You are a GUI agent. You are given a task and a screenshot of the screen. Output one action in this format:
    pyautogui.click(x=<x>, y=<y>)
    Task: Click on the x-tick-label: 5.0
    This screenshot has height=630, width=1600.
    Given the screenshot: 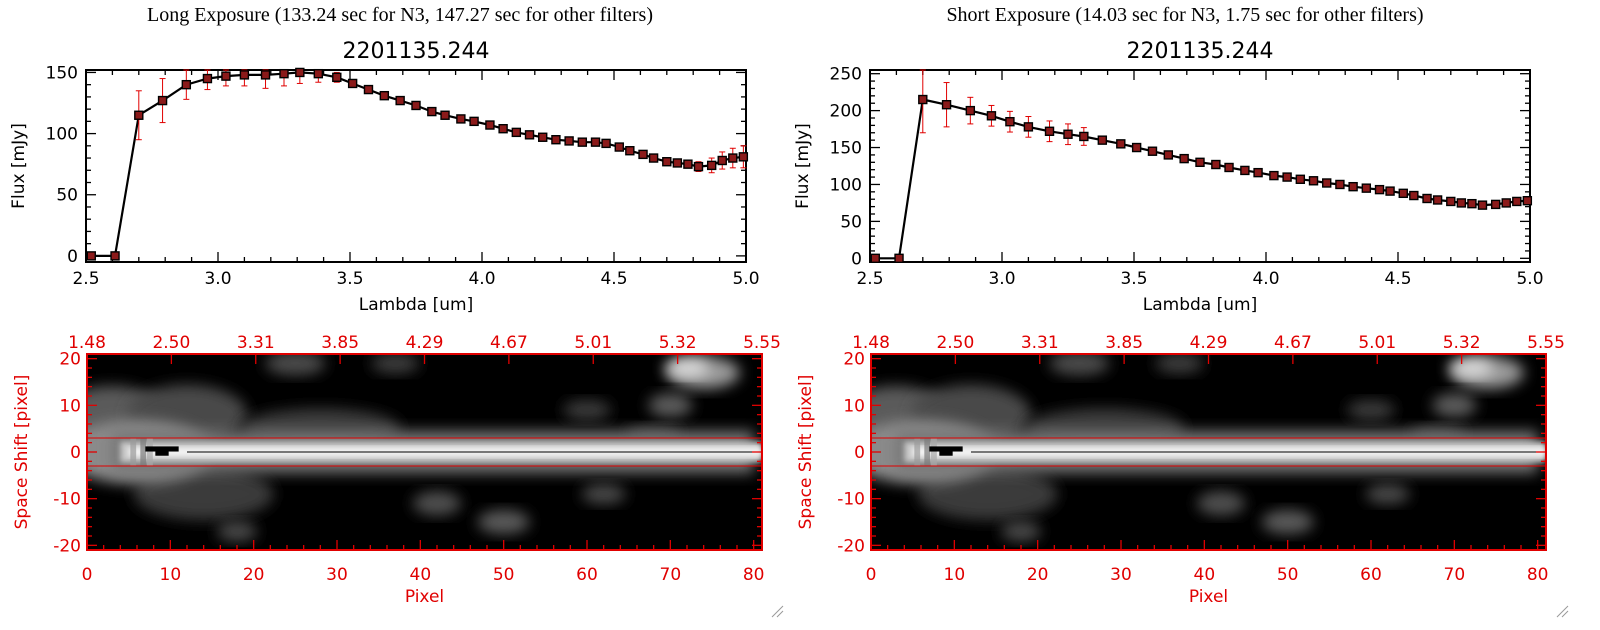 What is the action you would take?
    pyautogui.click(x=1529, y=279)
    